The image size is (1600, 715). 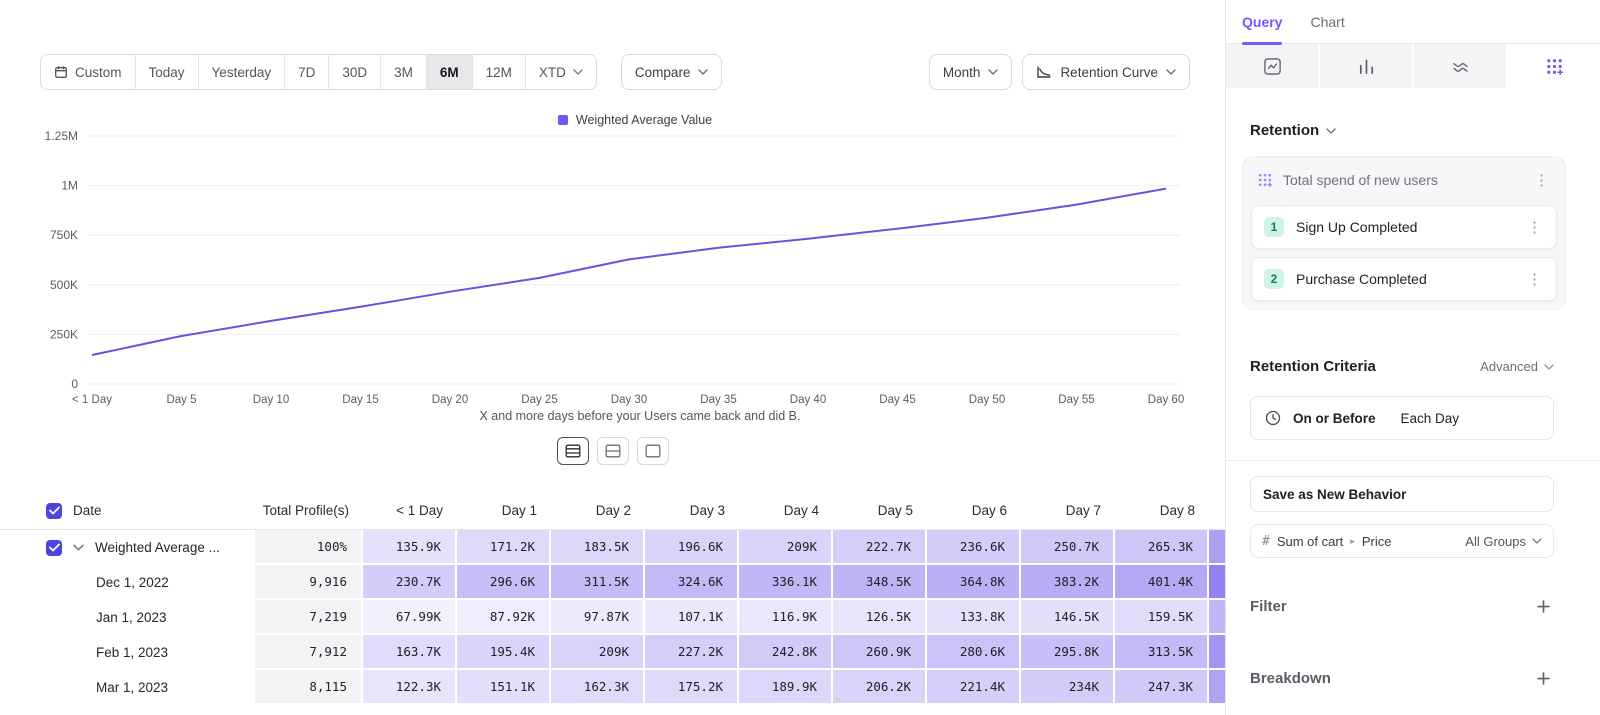 I want to click on retention-value-cell: 116.9K, so click(x=786, y=617).